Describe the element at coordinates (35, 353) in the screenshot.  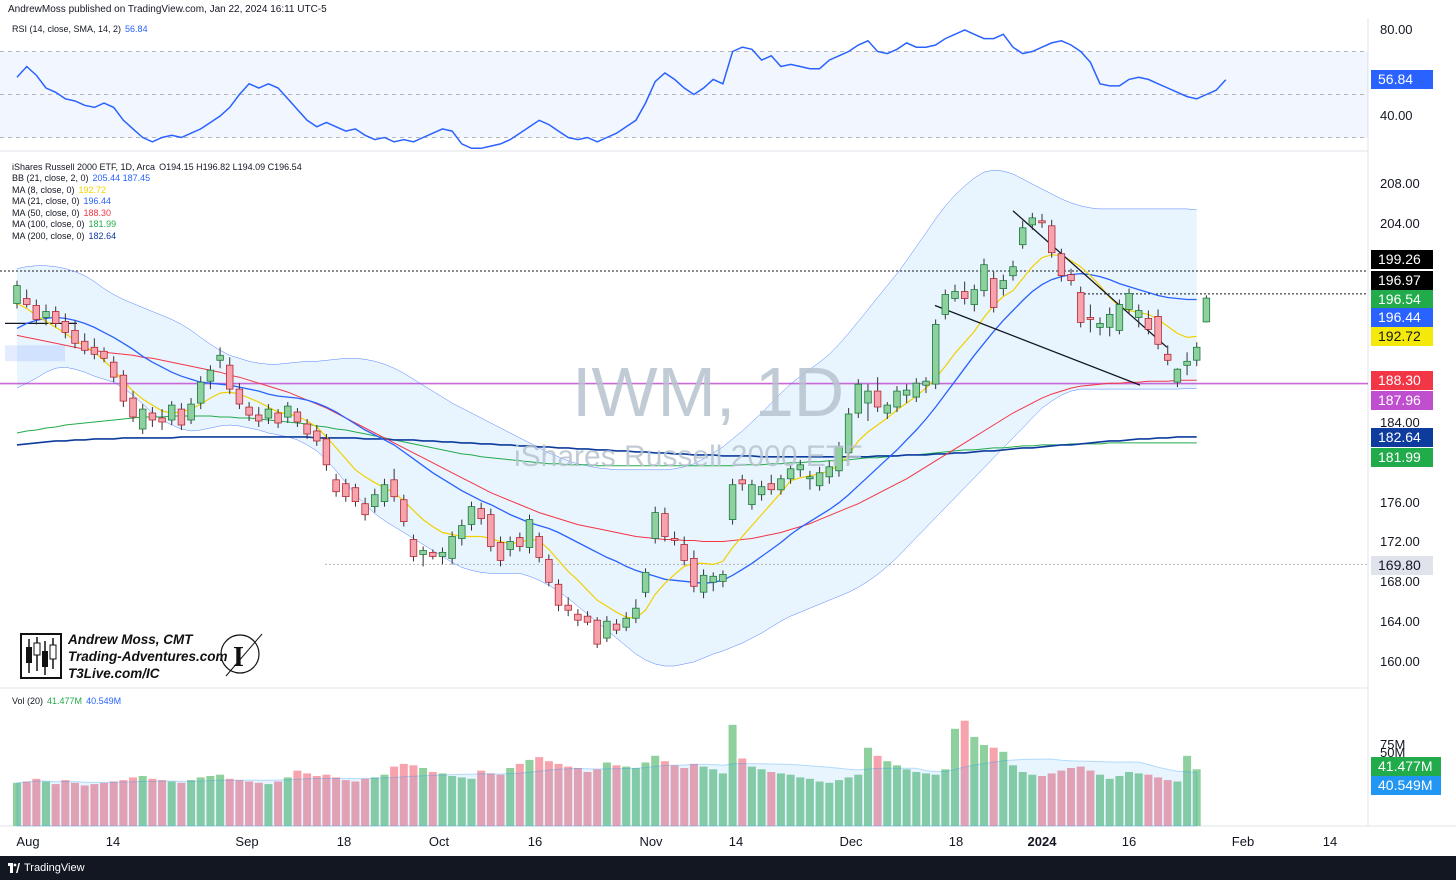
I see `level-box` at that location.